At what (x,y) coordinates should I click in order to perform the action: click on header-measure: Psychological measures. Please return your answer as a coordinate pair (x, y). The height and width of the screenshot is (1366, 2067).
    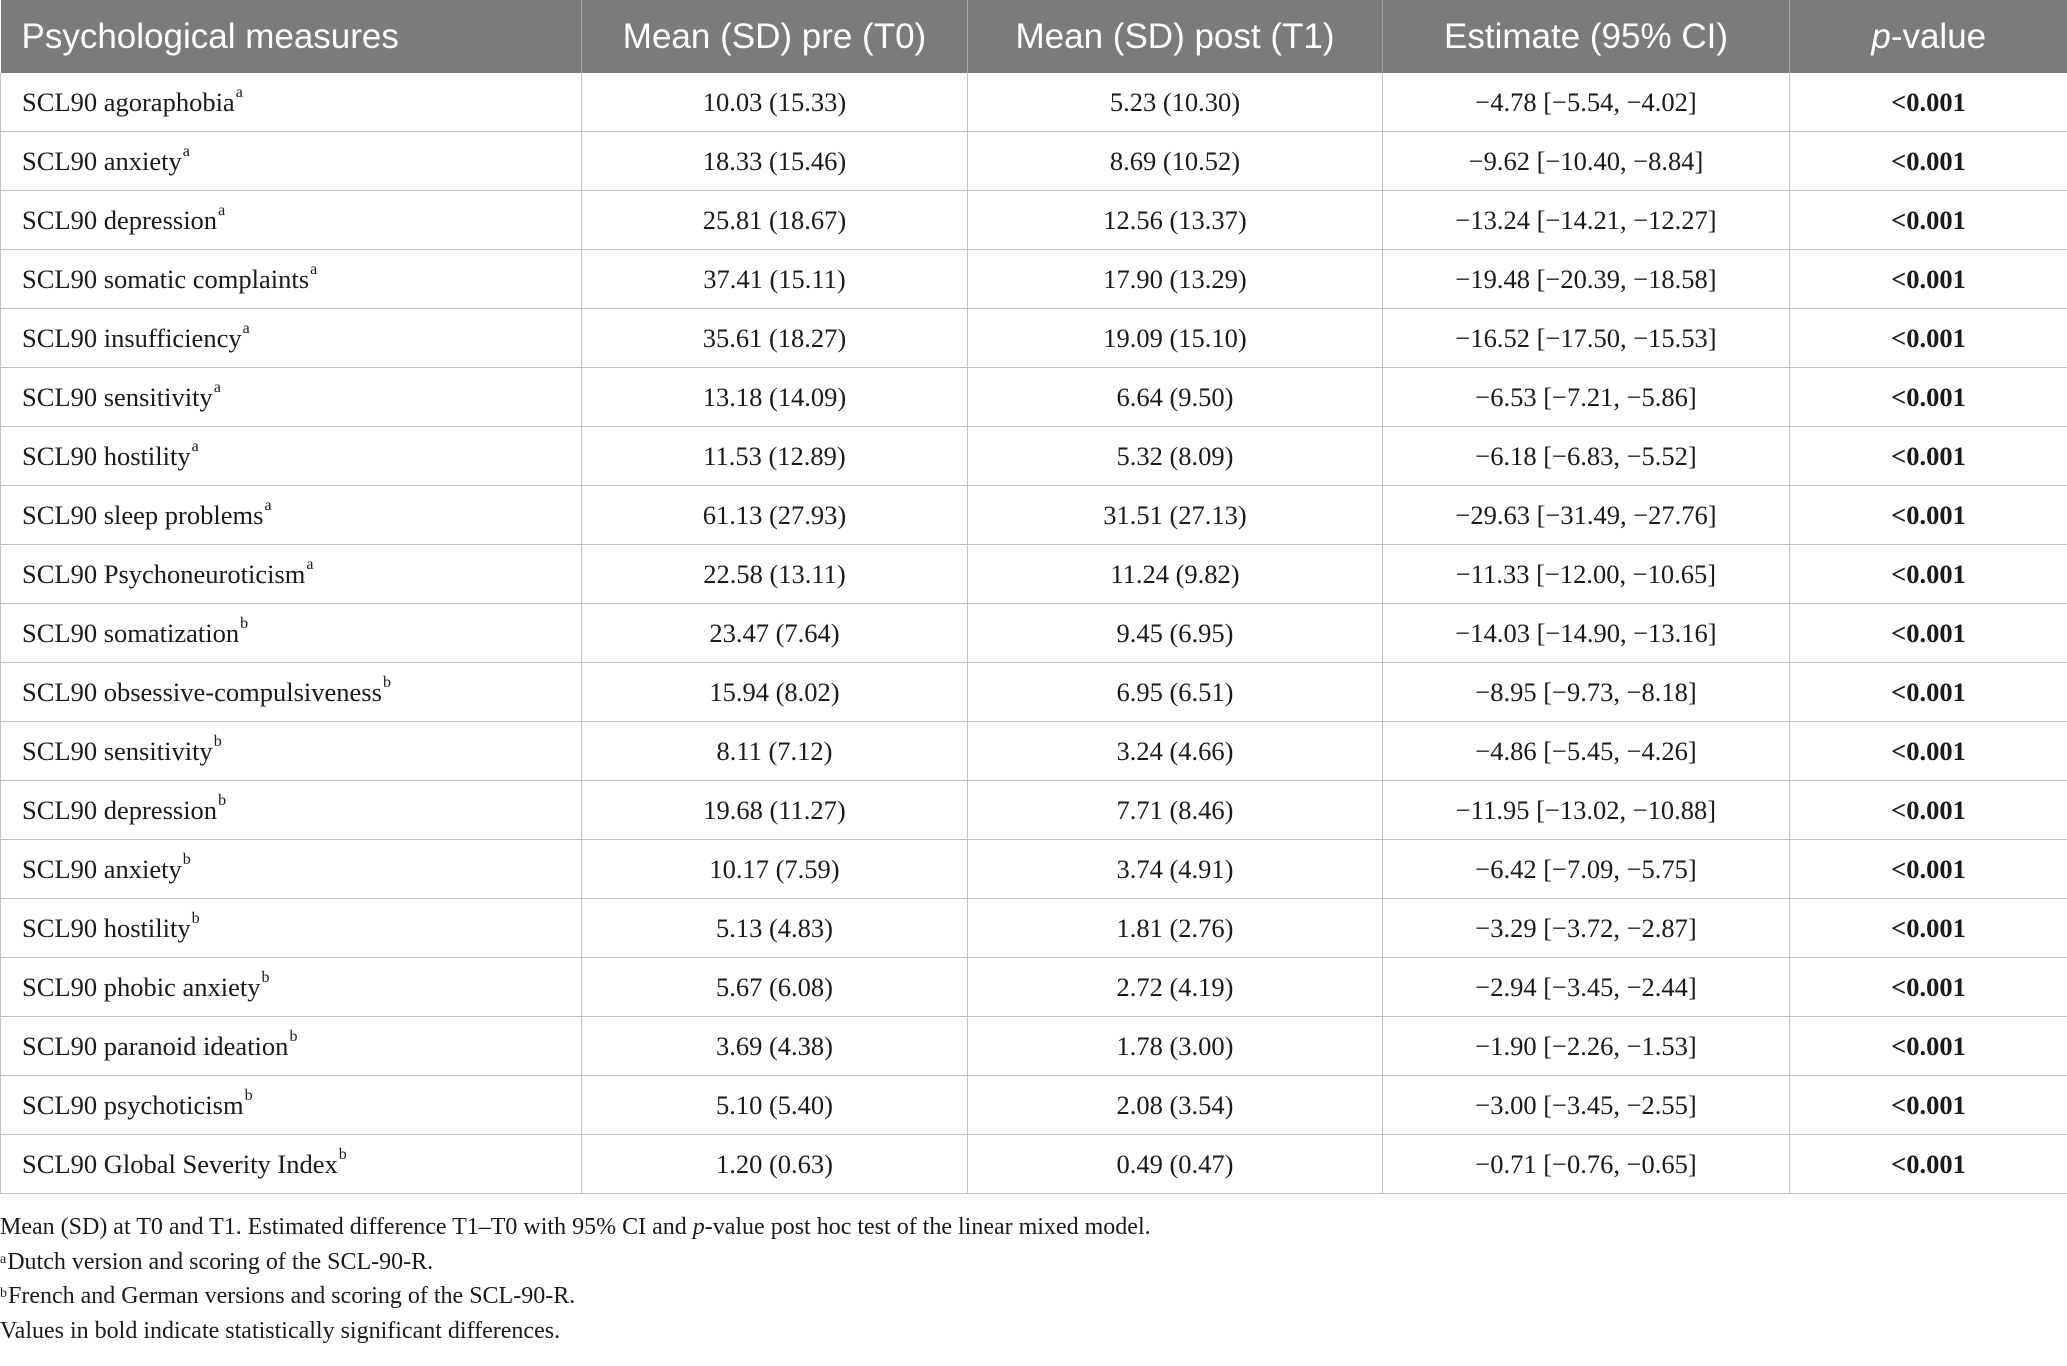
    Looking at the image, I should click on (291, 36).